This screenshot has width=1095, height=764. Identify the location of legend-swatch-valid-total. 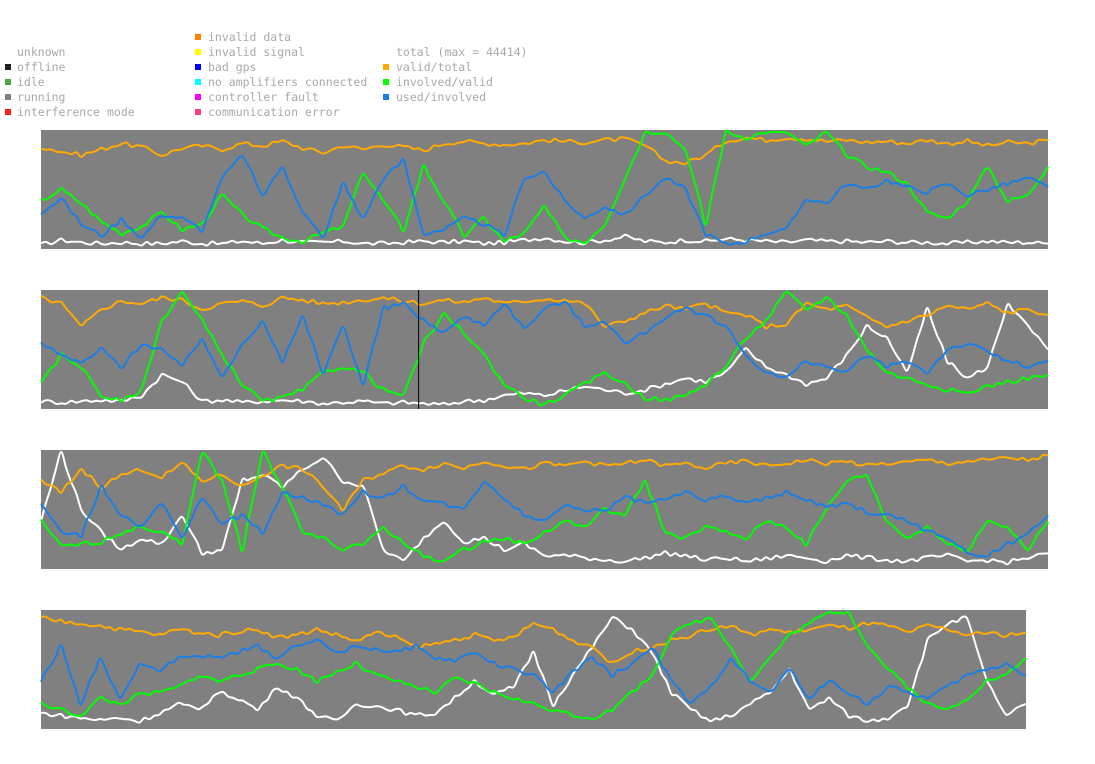
(386, 67).